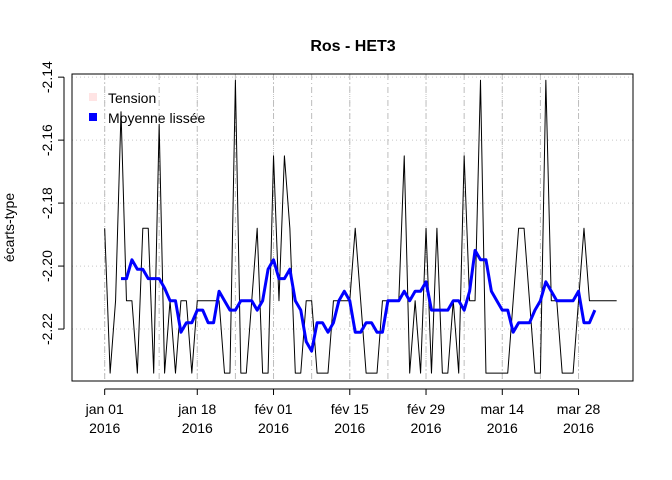 The image size is (672, 480). Describe the element at coordinates (502, 409) in the screenshot. I see `x-tick-label: mar 14` at that location.